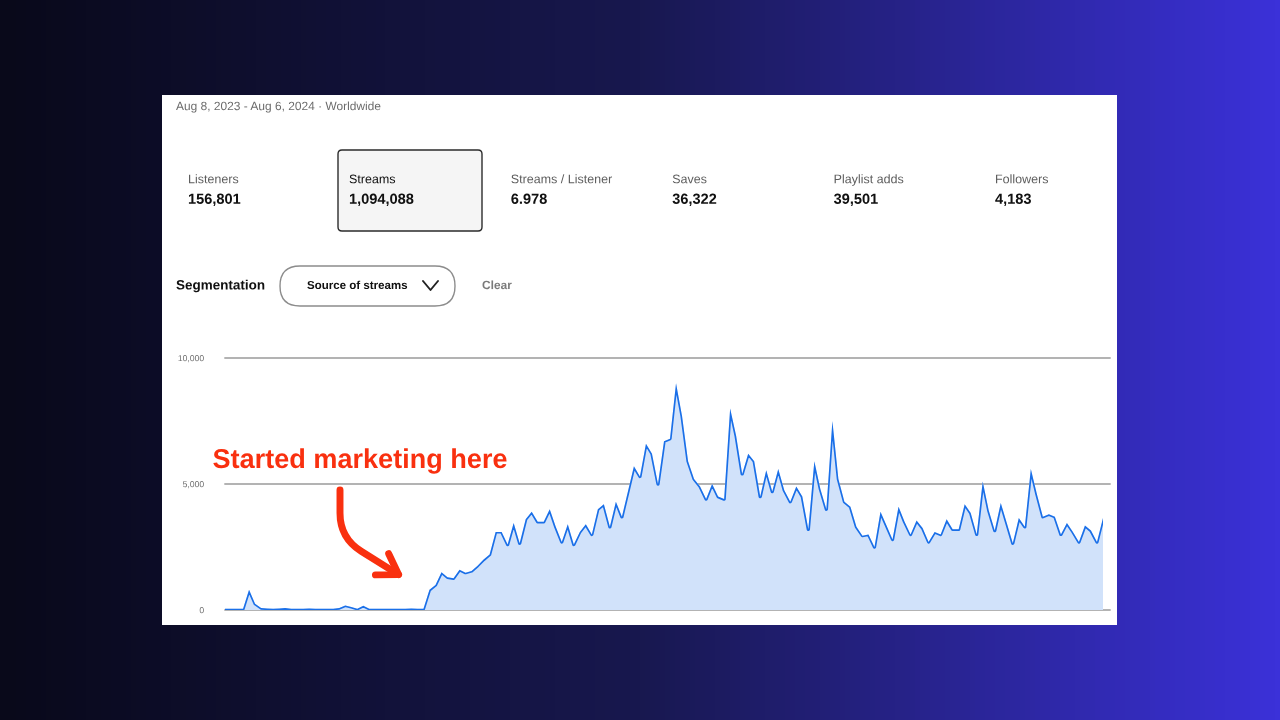  What do you see at coordinates (201, 610) in the screenshot?
I see `y-tick-label: 0` at bounding box center [201, 610].